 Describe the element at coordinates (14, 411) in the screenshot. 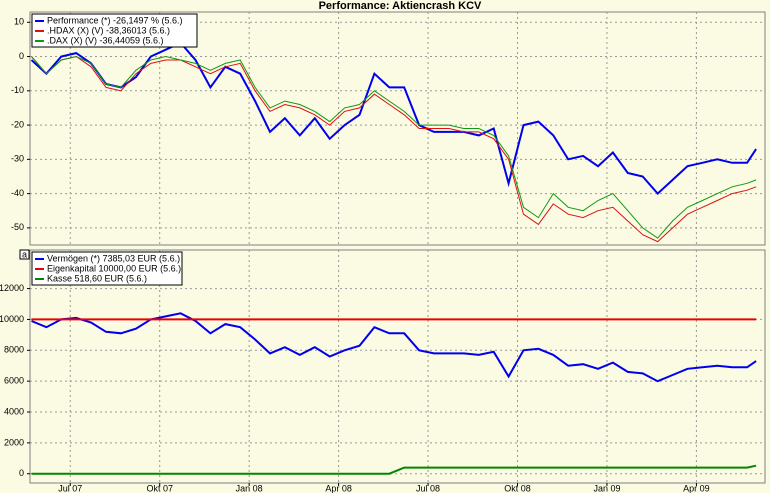

I see `y-tick-label: 4000` at that location.